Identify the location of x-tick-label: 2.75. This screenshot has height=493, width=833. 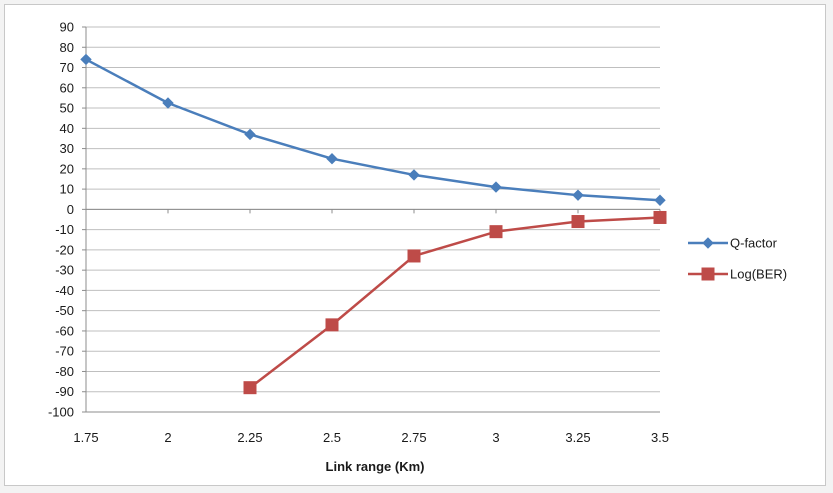
(413, 437).